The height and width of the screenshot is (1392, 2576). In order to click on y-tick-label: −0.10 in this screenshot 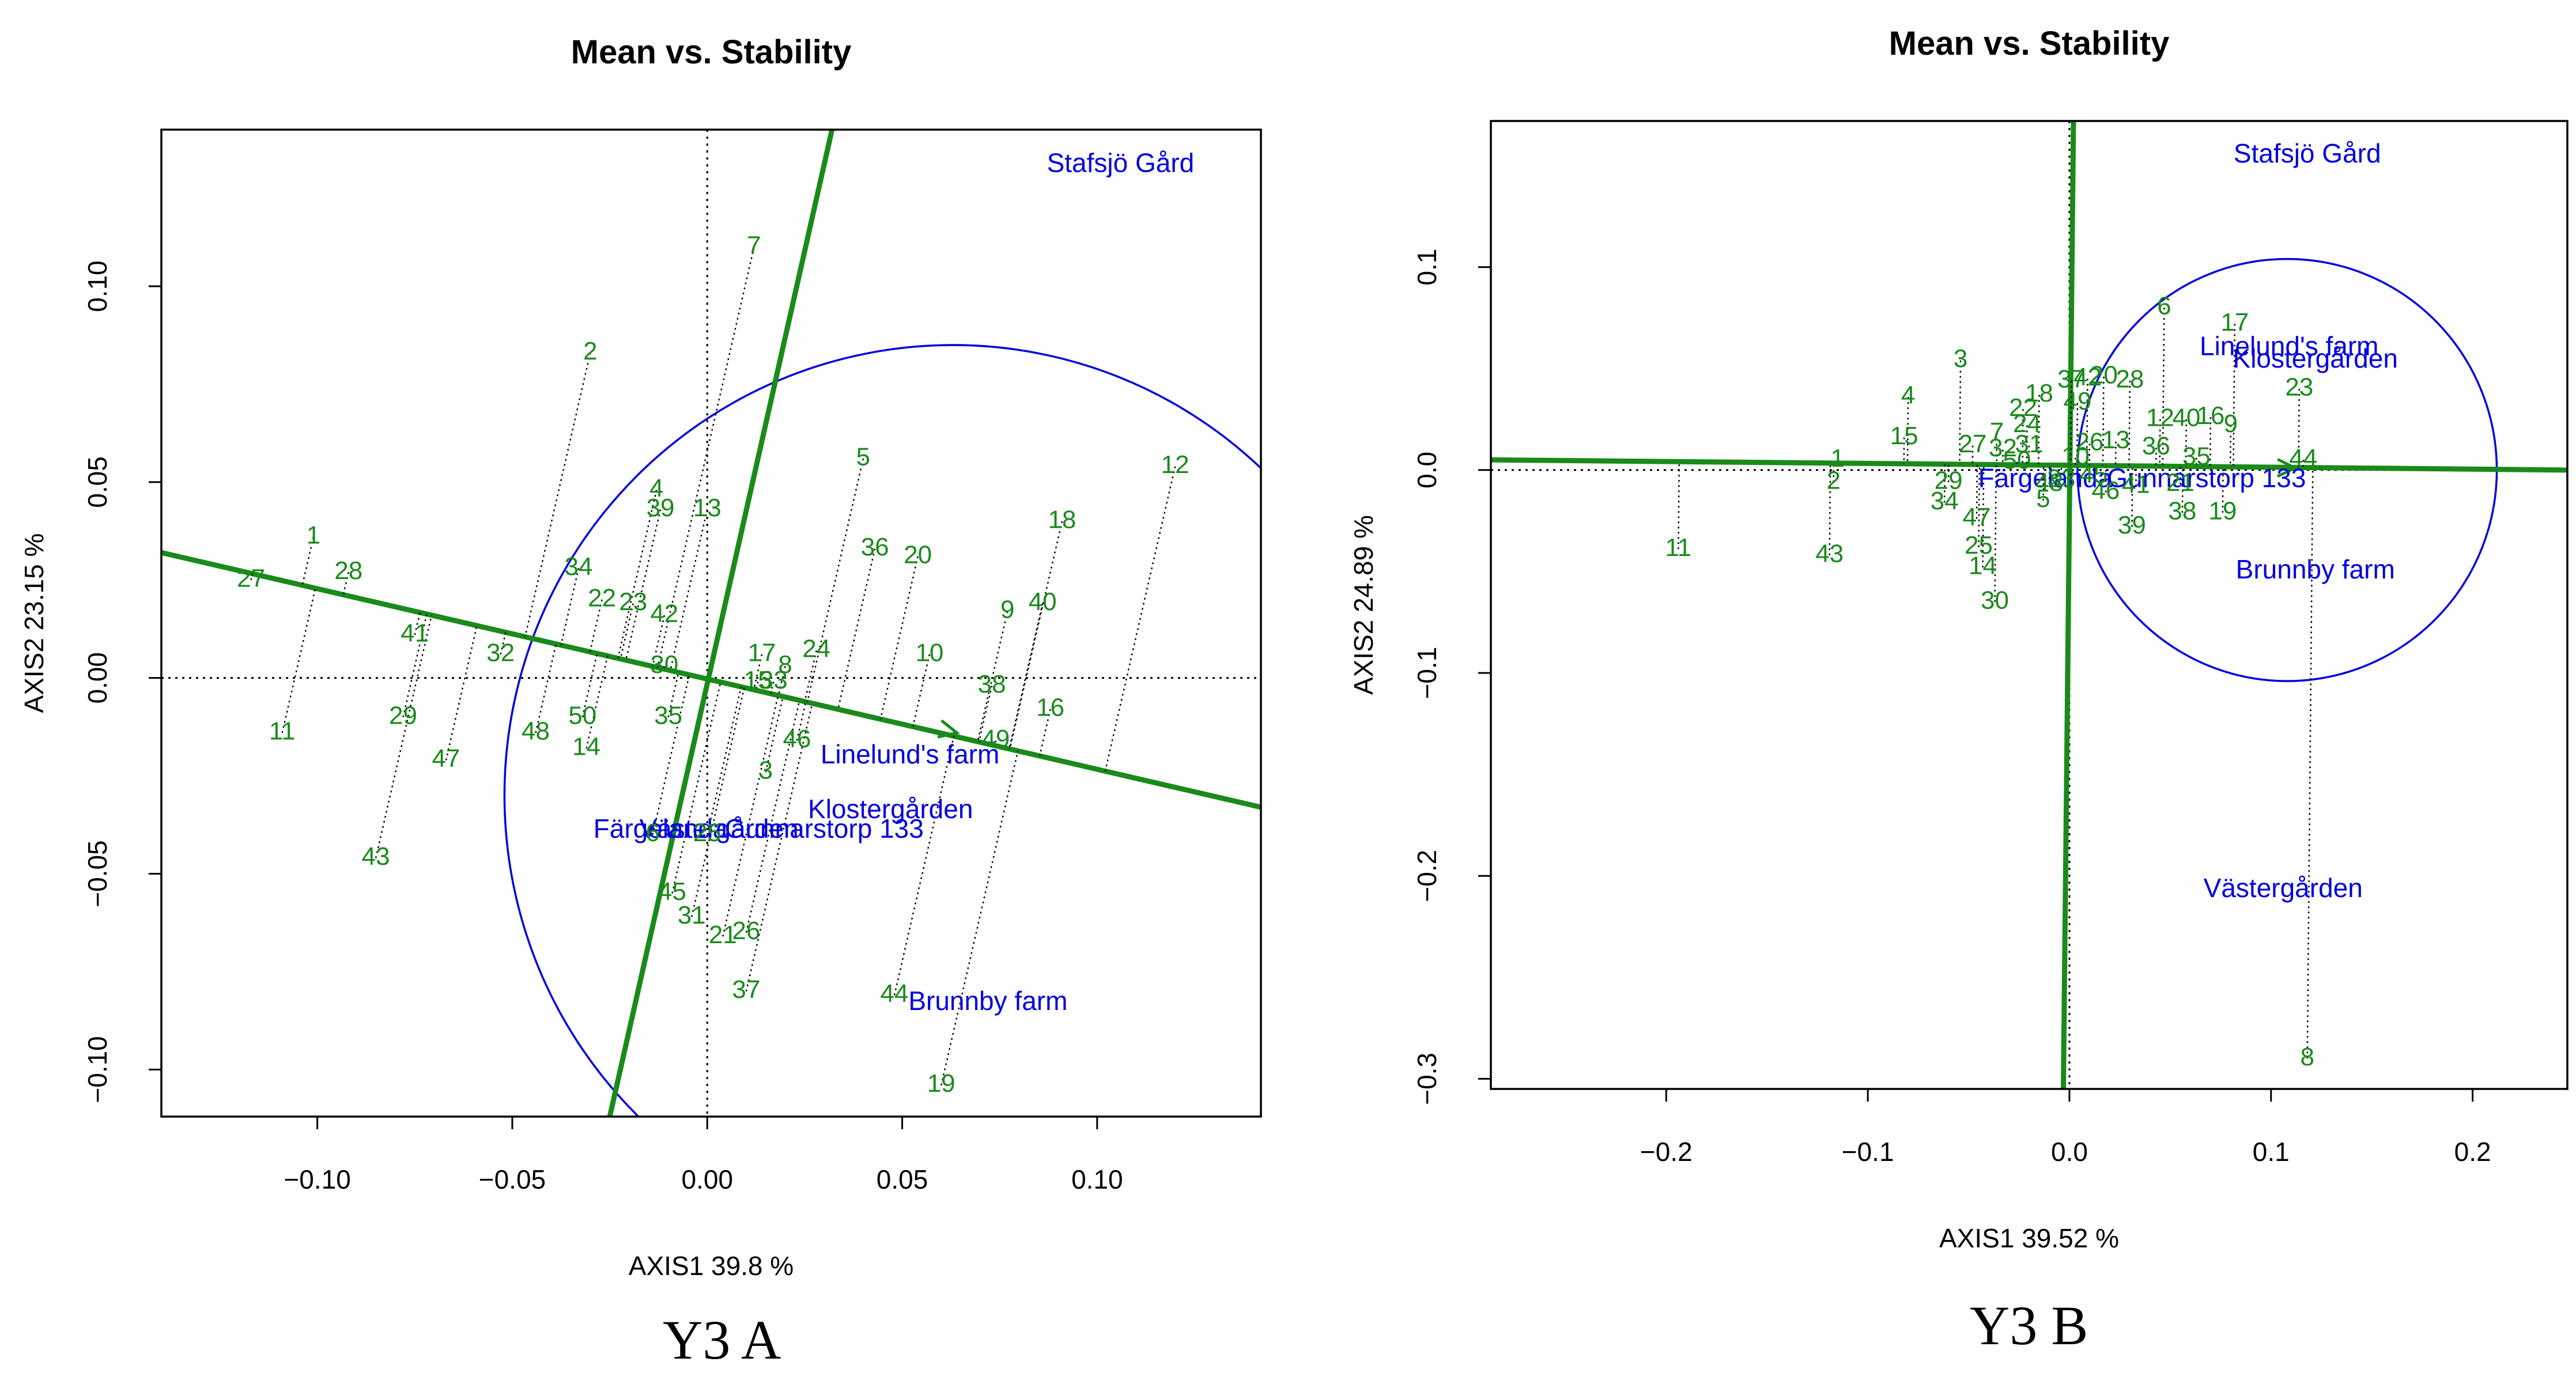, I will do `click(97, 1069)`.